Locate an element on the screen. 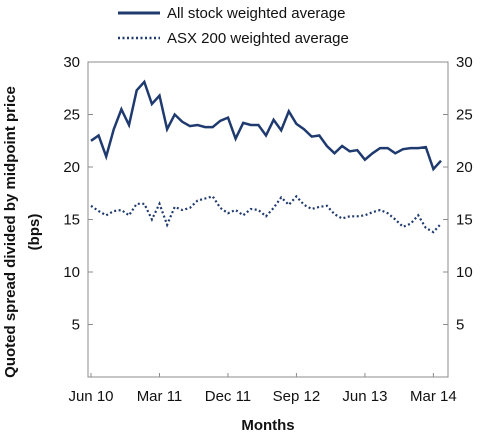  y-axis-right: 5 10 15 20 25 30 is located at coordinates (458, 194).